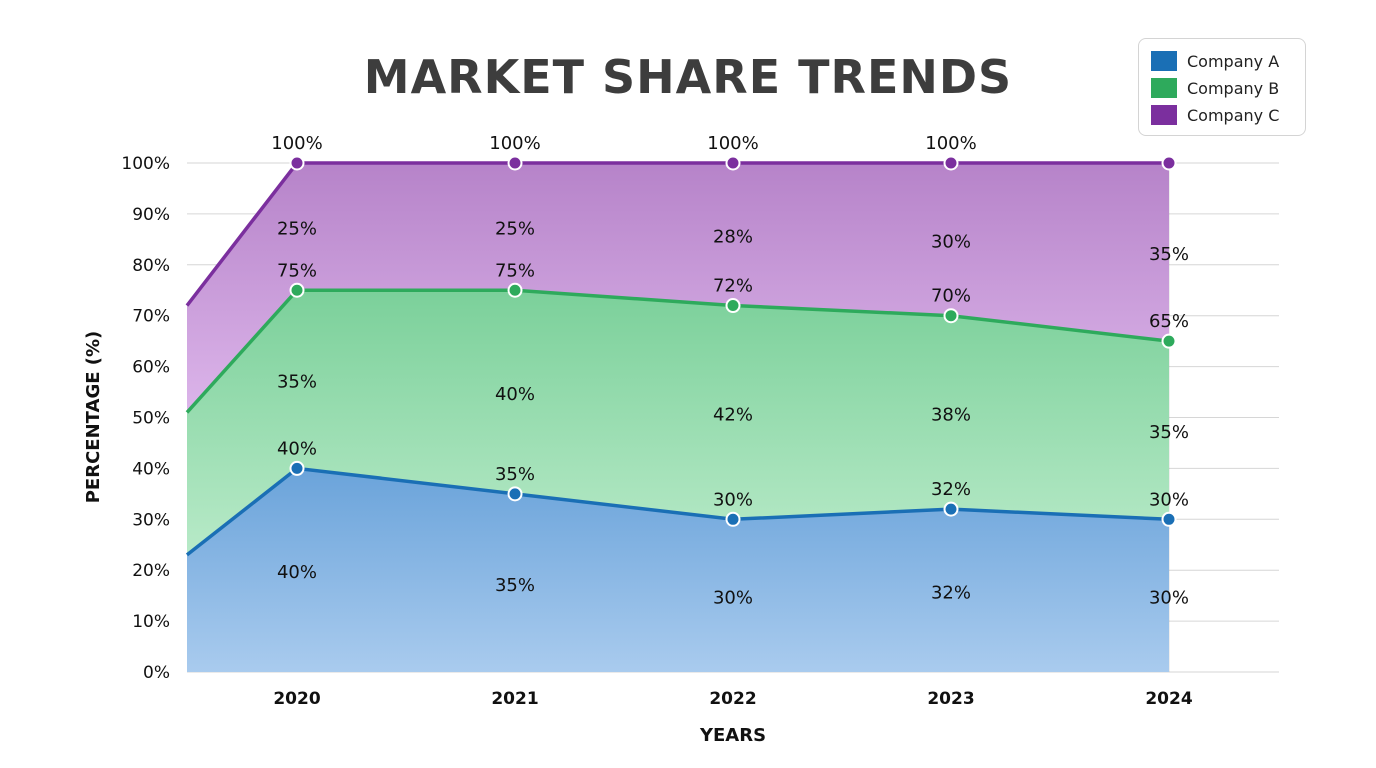  What do you see at coordinates (732, 735) in the screenshot?
I see `x-axis-title: YEARS` at bounding box center [732, 735].